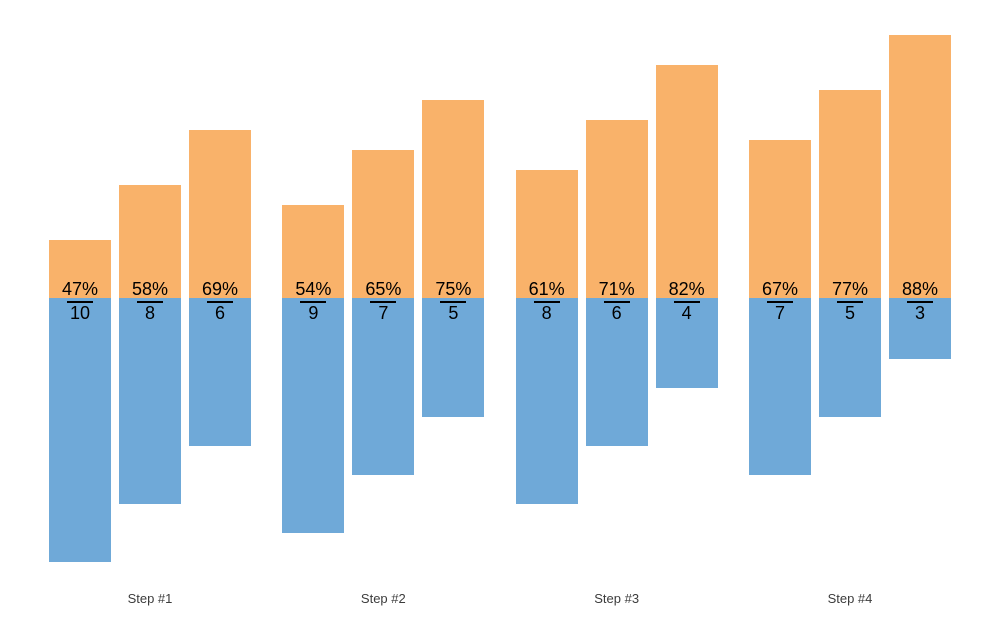 The image size is (1000, 618). I want to click on bar-percent-label: 65%, so click(383, 289).